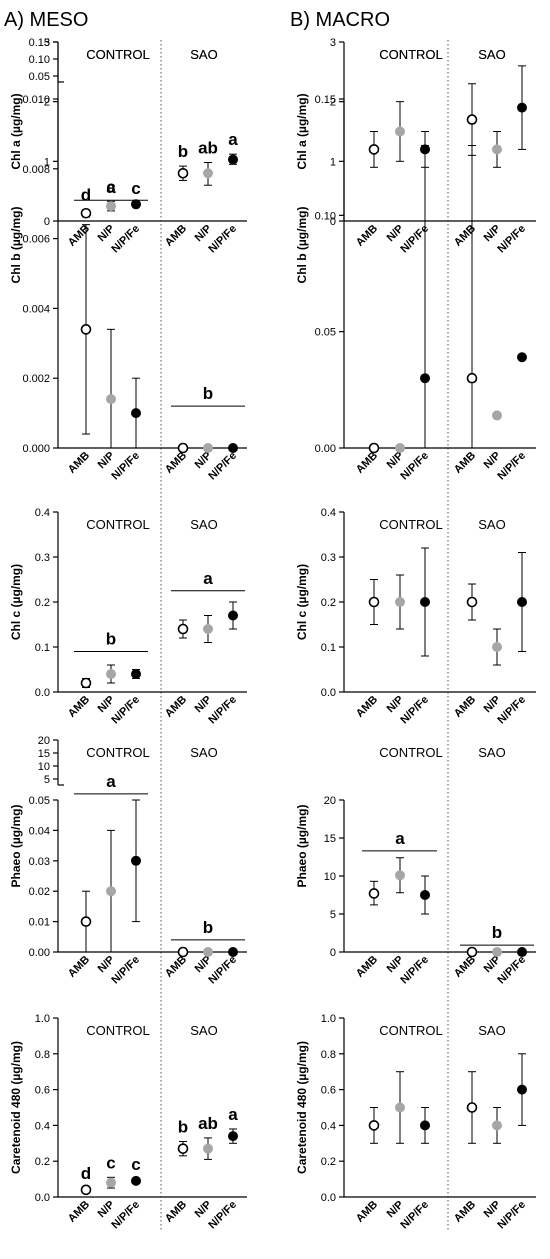 This screenshot has width=550, height=1259. Describe the element at coordinates (39, 953) in the screenshot. I see `y-tick-label: 0.00` at that location.